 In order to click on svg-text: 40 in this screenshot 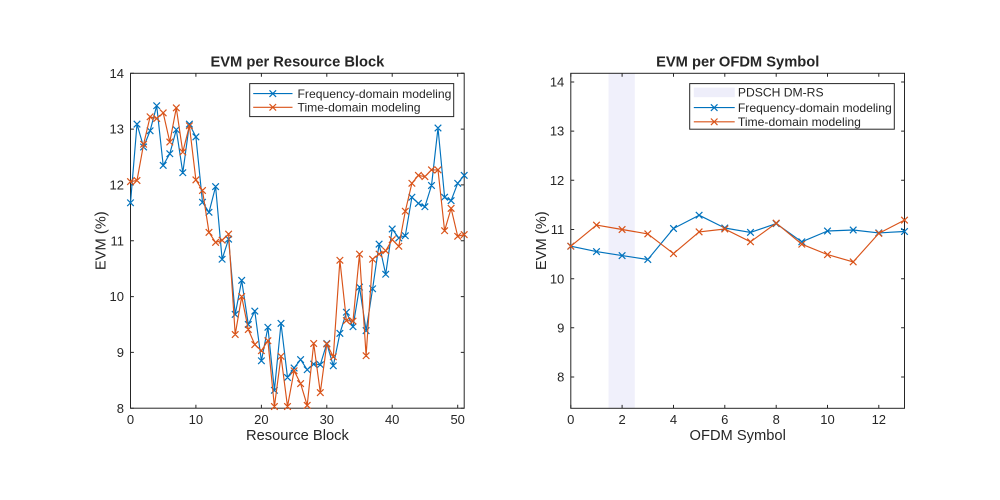, I will do `click(392, 419)`.